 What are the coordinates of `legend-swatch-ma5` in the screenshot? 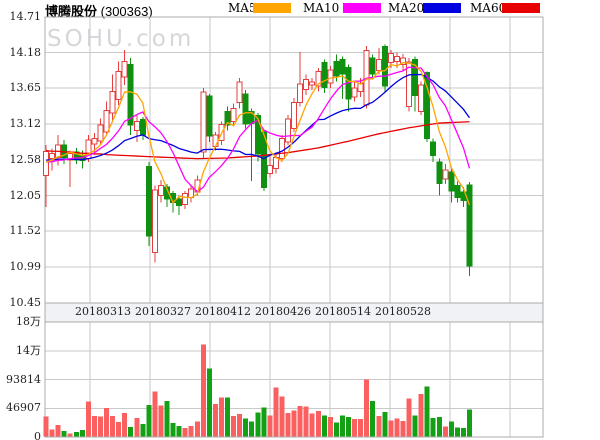 It's located at (272, 8).